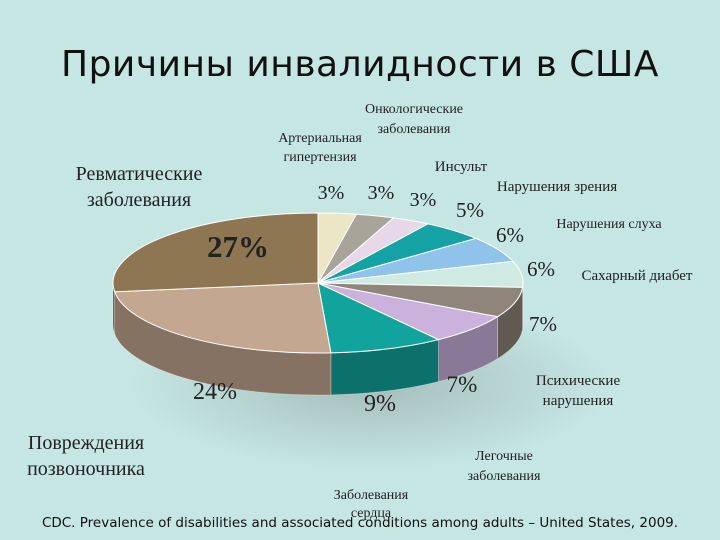  What do you see at coordinates (380, 404) in the screenshot?
I see `pie-value-label-8: 9%` at bounding box center [380, 404].